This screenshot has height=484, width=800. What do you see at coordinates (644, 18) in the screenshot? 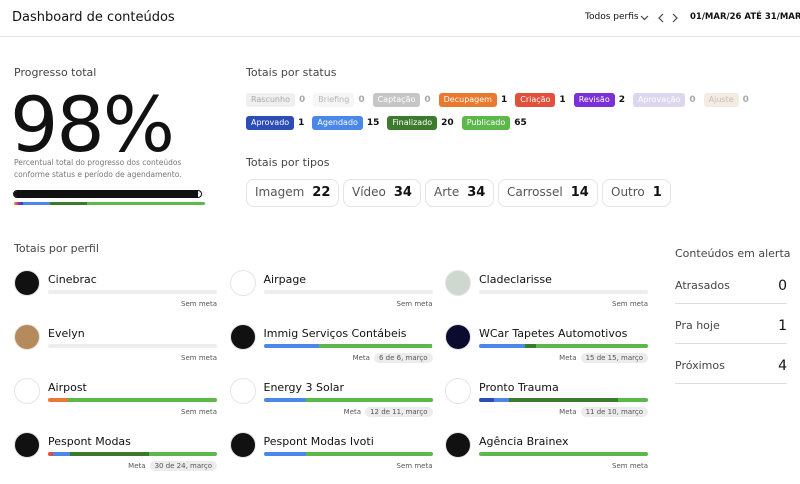
I see `filter-chevron` at bounding box center [644, 18].